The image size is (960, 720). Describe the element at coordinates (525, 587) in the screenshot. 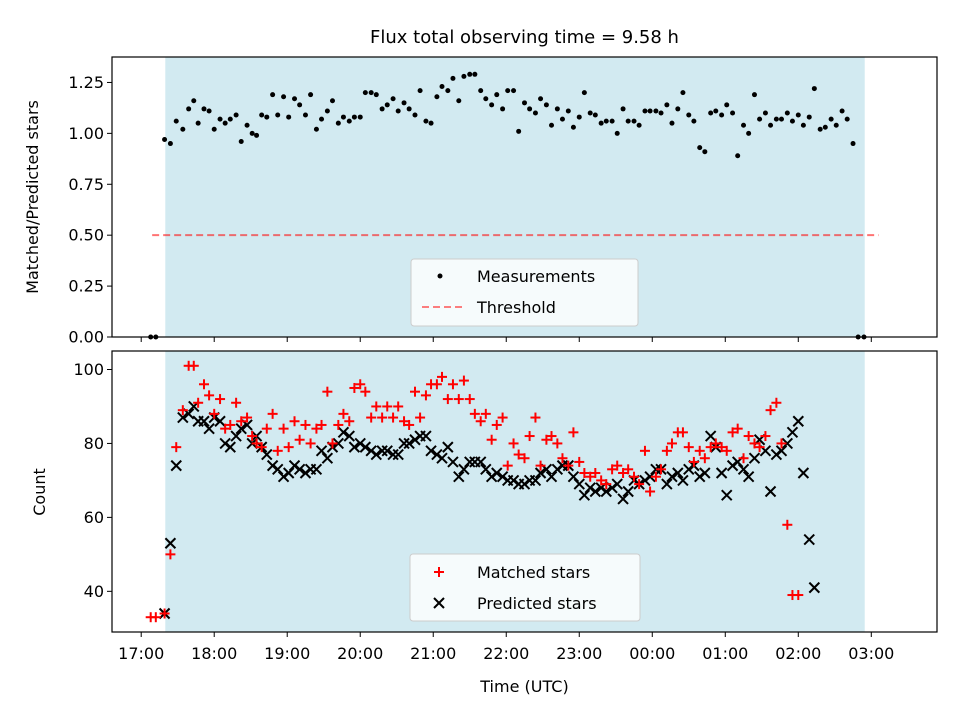

I see `bottom-legend-box` at that location.